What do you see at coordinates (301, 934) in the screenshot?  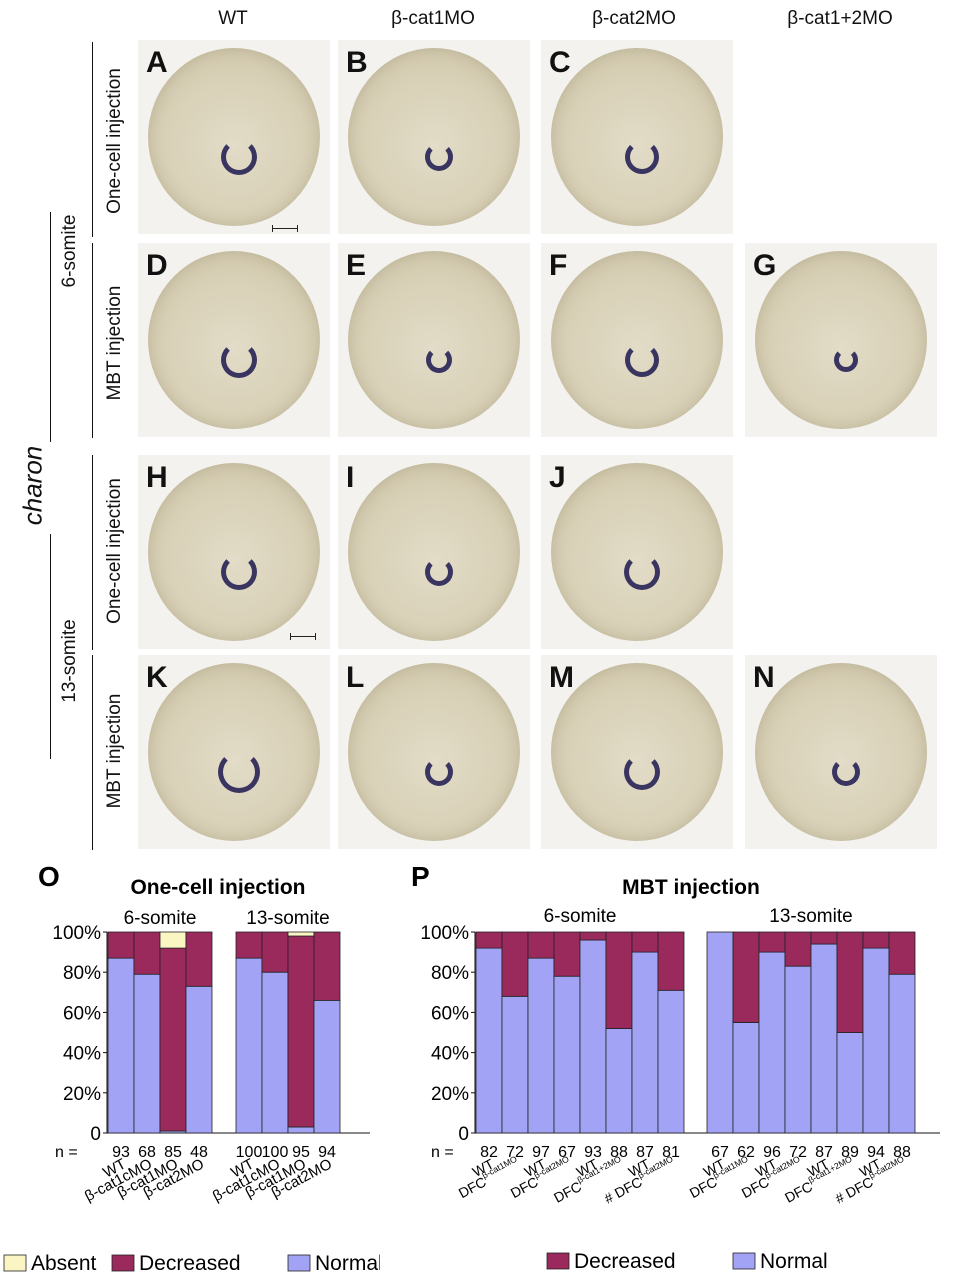 I see `bar-segment-absent` at bounding box center [301, 934].